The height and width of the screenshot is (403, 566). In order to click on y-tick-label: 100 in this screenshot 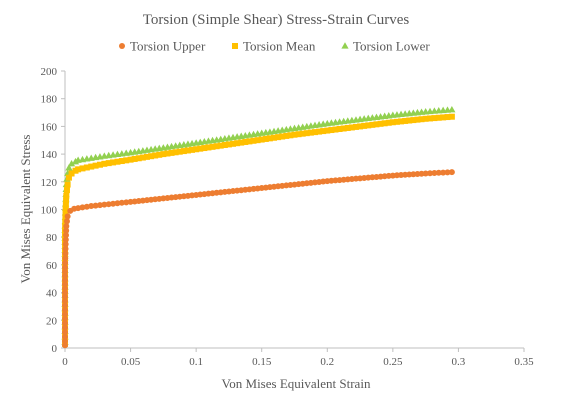, I will do `click(49, 211)`.